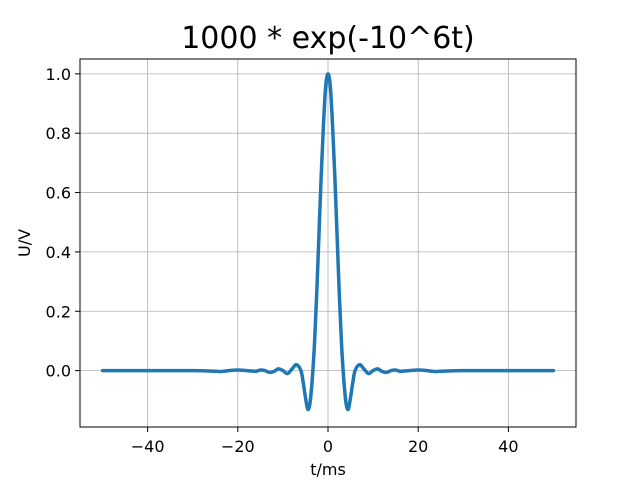 This screenshot has height=480, width=640. What do you see at coordinates (58, 133) in the screenshot?
I see `y-tick-label: 0.8` at bounding box center [58, 133].